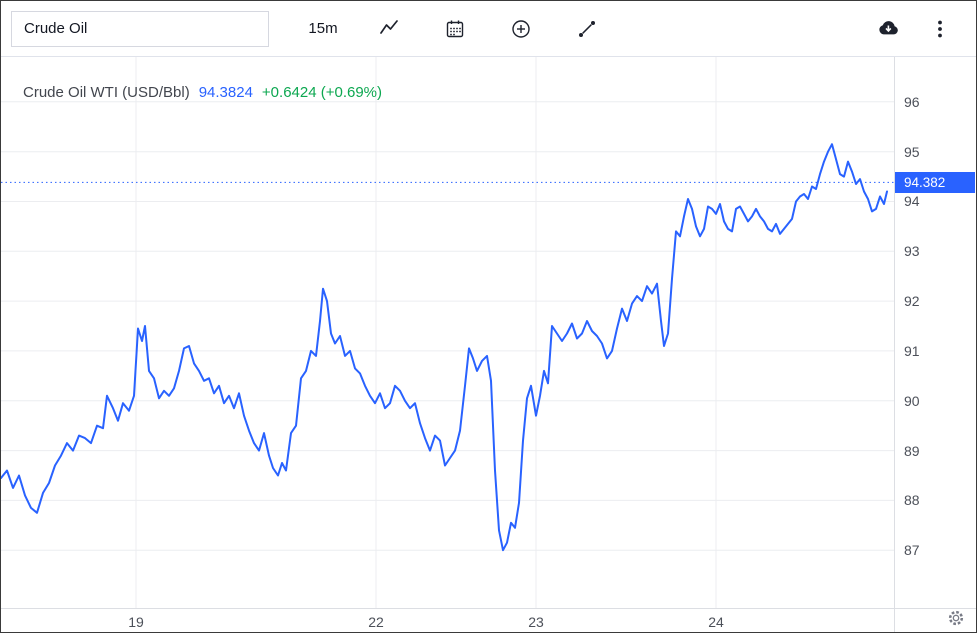  Describe the element at coordinates (912, 500) in the screenshot. I see `price-tick-label: 88` at that location.